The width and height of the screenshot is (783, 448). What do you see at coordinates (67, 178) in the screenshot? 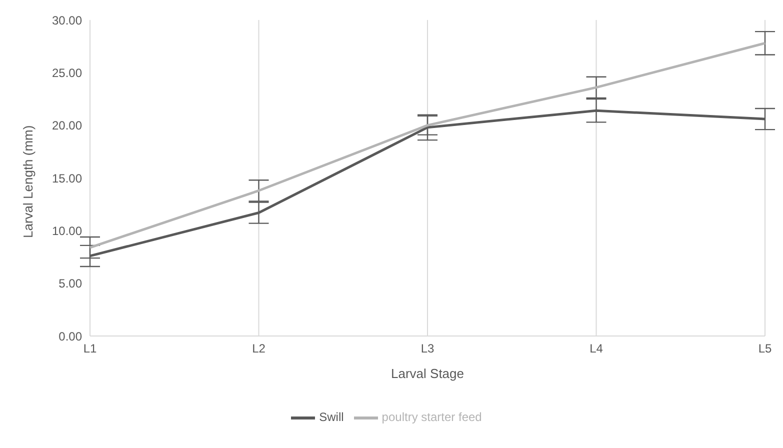
I see `y-tick-label: 15.00` at bounding box center [67, 178].